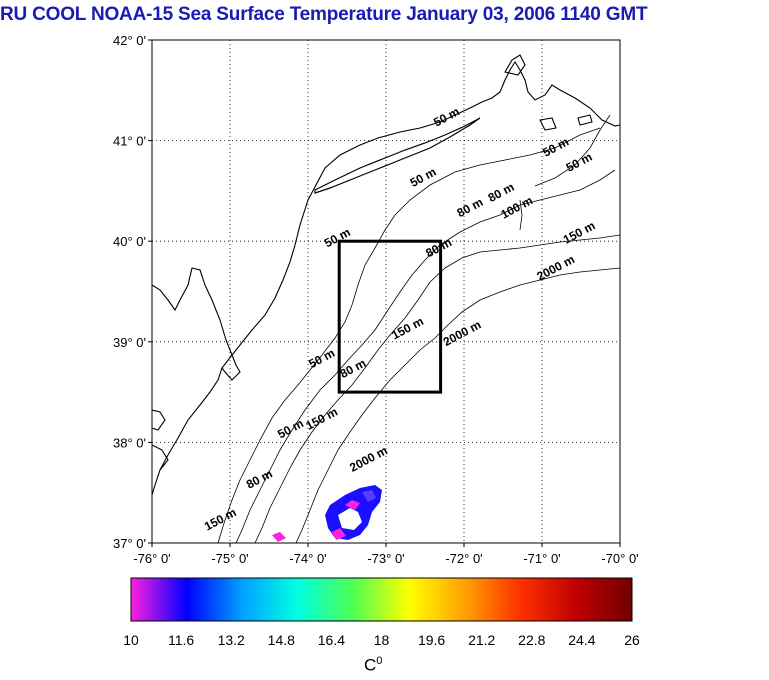 The height and width of the screenshot is (680, 769). What do you see at coordinates (331, 640) in the screenshot?
I see `colorbar-tick-label: 16.4` at bounding box center [331, 640].